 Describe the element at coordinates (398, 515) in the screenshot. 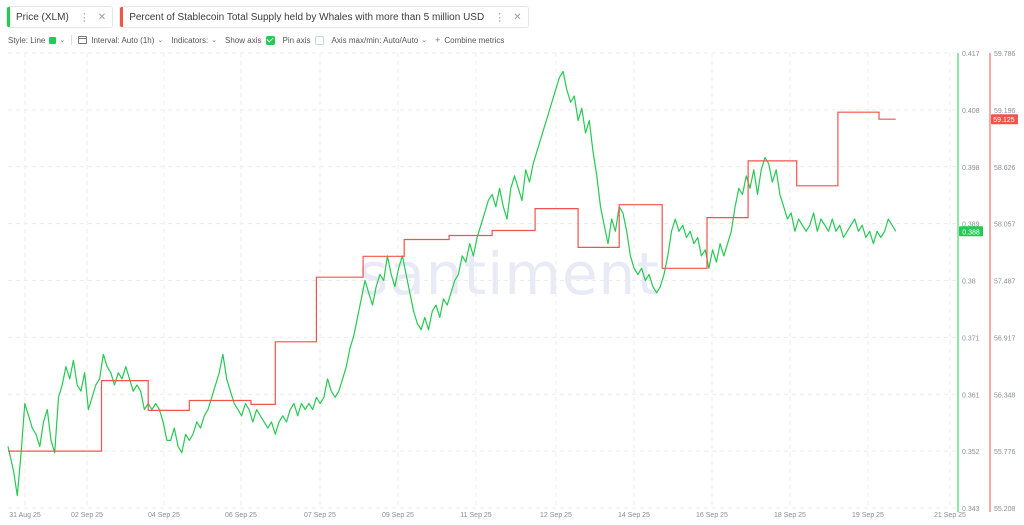

I see `x-tick-label: 09 Sep 25` at that location.